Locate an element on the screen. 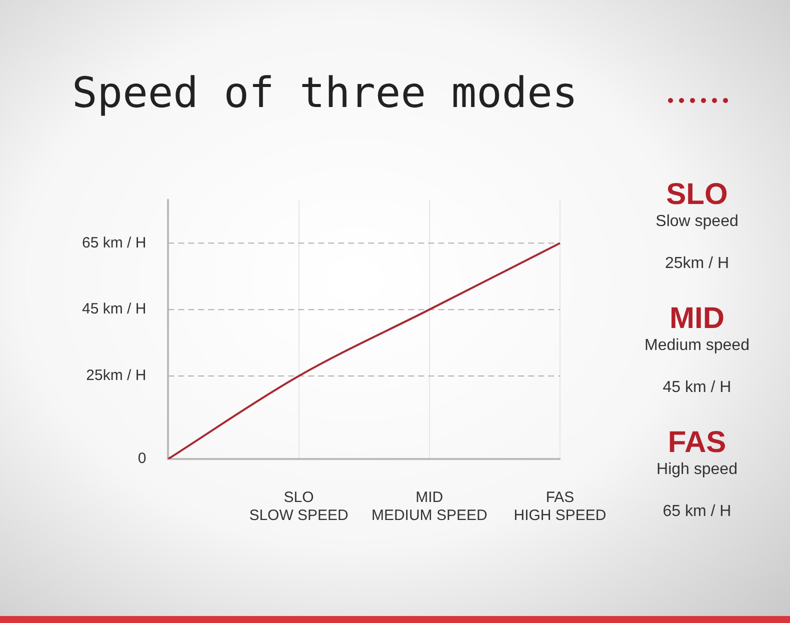 Image resolution: width=790 pixels, height=623 pixels. y-tick-label: 45 km / H is located at coordinates (114, 309).